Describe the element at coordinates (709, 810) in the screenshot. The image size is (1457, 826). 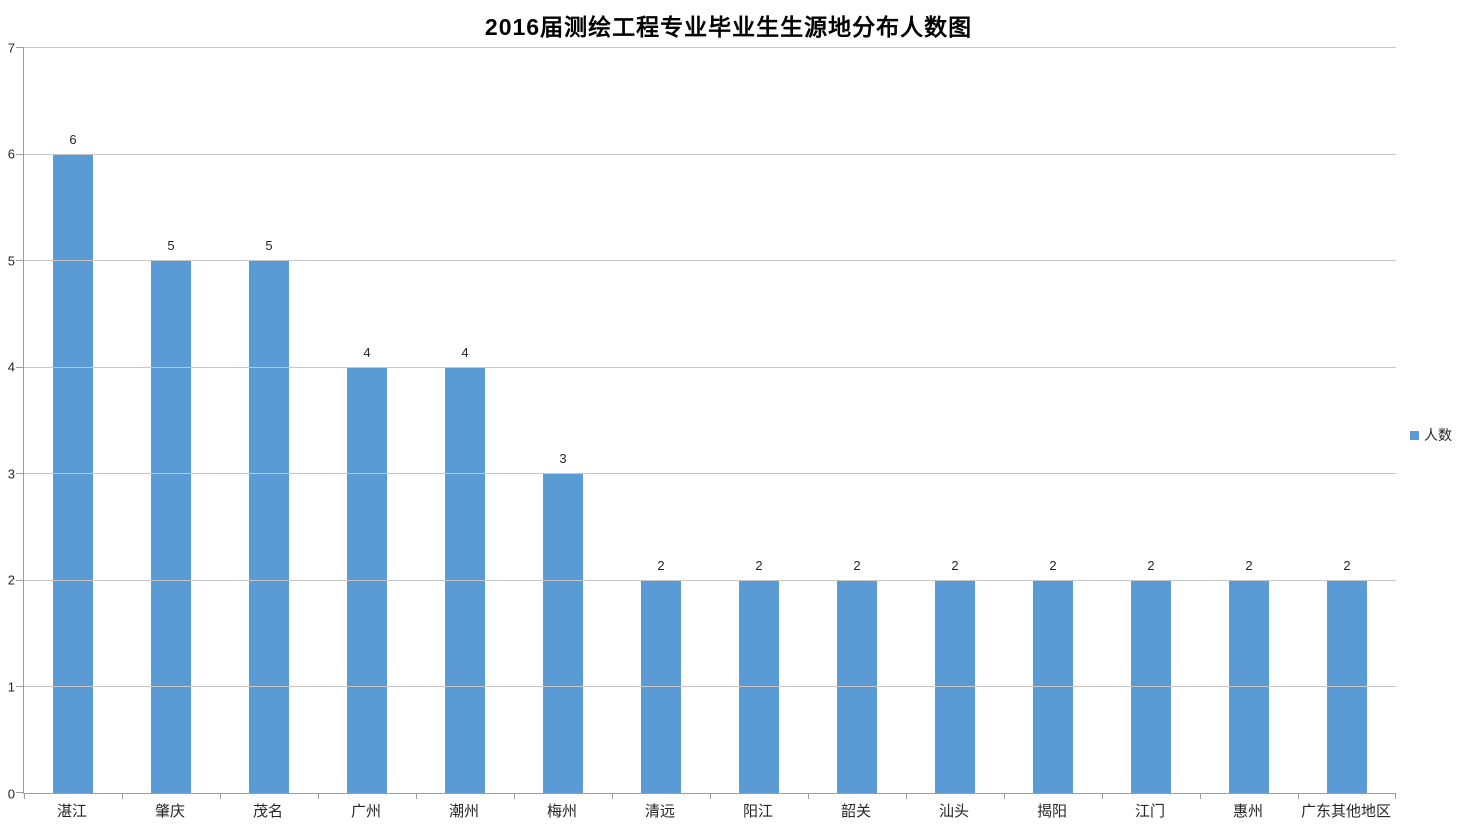
I see `x-axis-labels: 湛江 肇庆 茂名 广州 潮州 梅州 清远 阳江 韶关 汕头 揭阳 江门 惠州 广东其他地区` at that location.